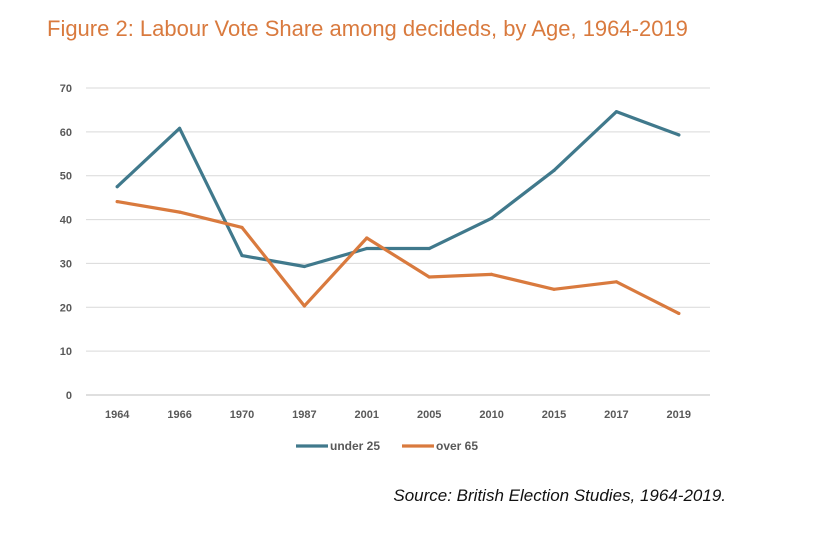  Describe the element at coordinates (429, 415) in the screenshot. I see `x-tick-label: 2005` at that location.